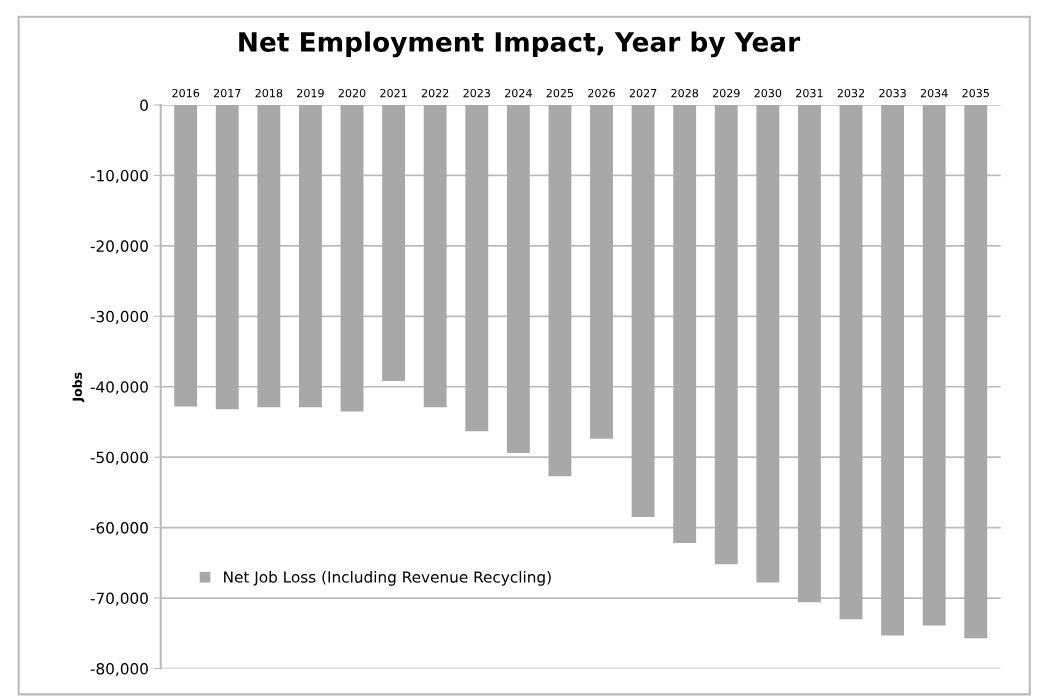  Describe the element at coordinates (393, 93) in the screenshot. I see `x-tick-label: 2021` at that location.